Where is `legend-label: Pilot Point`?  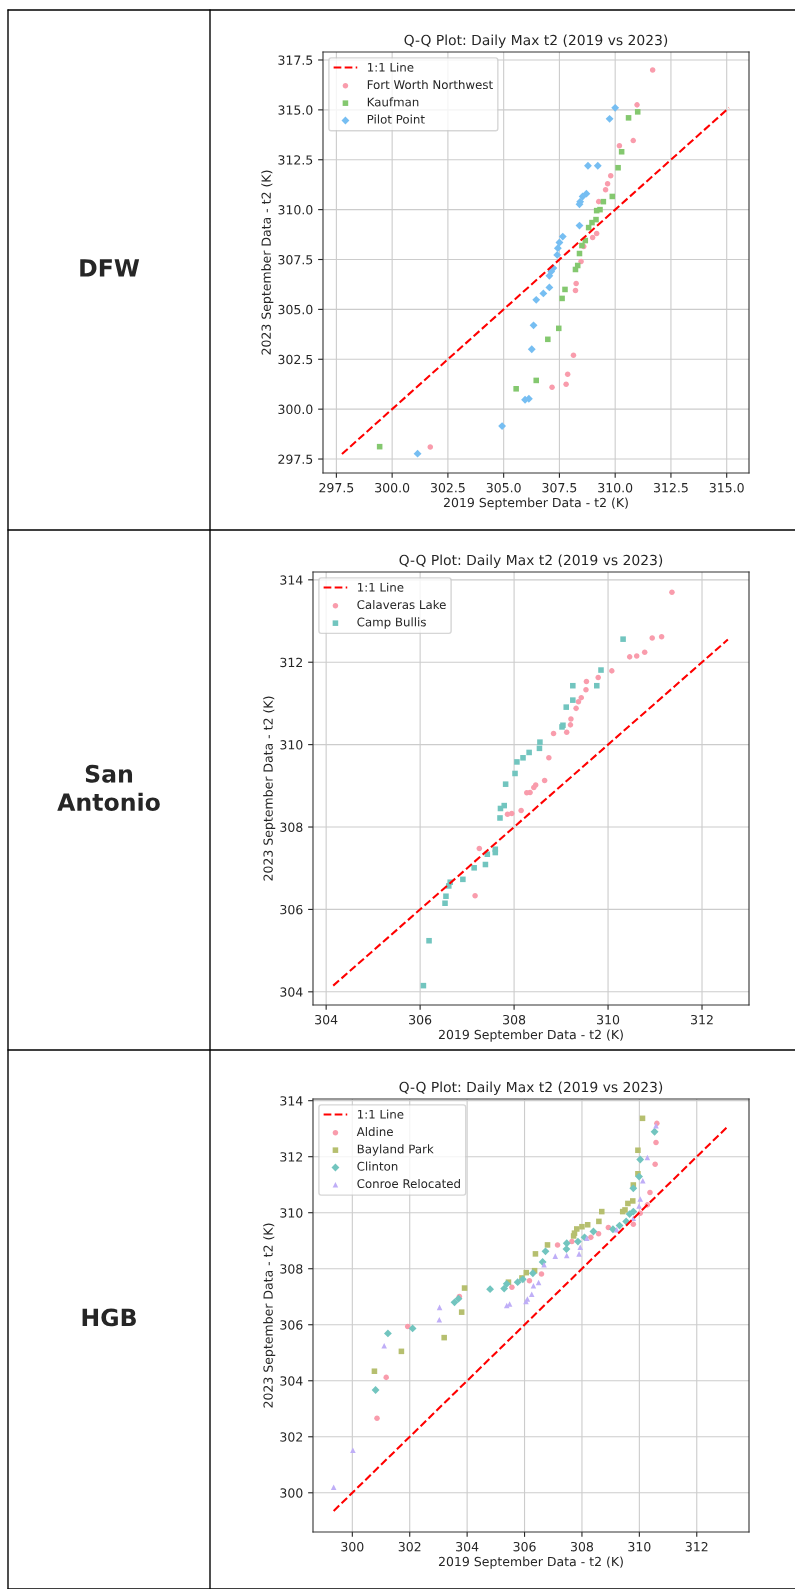
legend-label: Pilot Point is located at coordinates (396, 119).